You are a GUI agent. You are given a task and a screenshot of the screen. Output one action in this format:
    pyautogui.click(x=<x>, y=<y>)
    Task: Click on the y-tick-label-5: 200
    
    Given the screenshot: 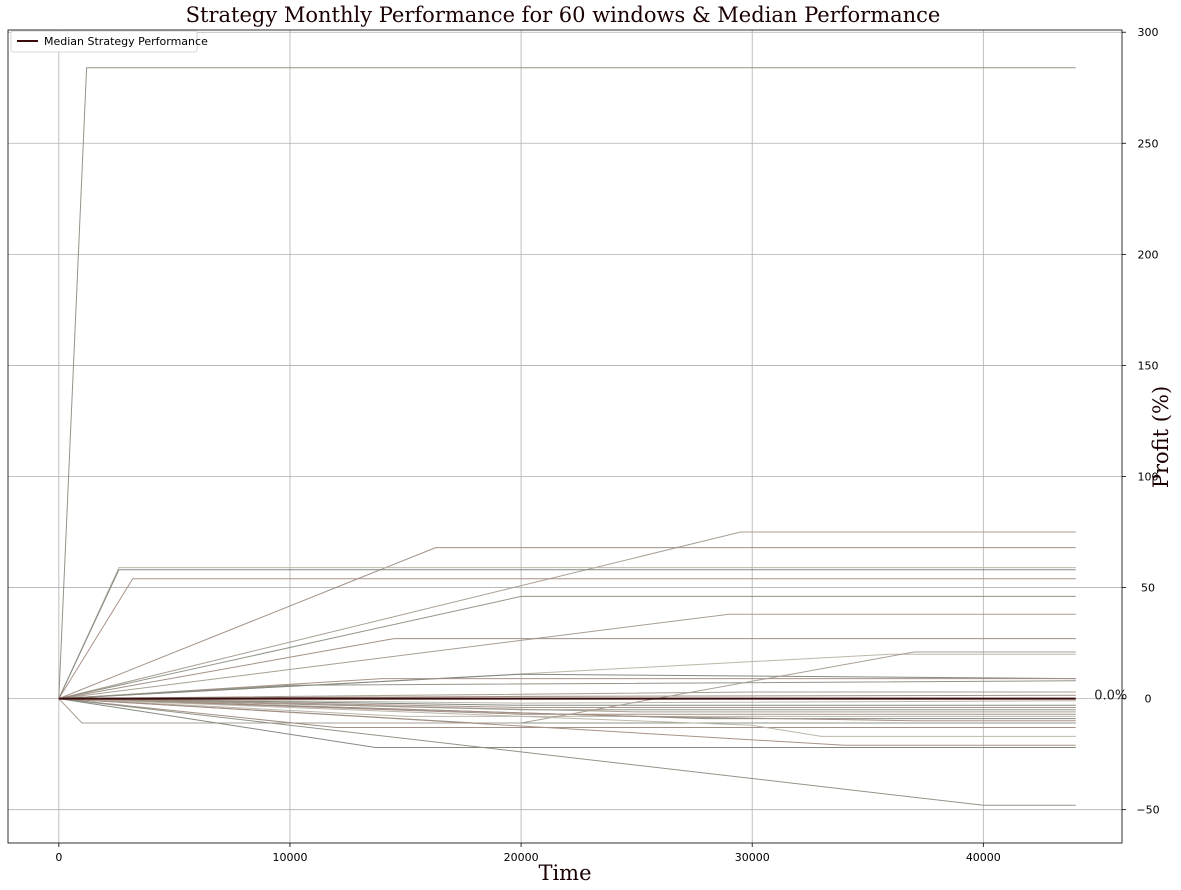 What is the action you would take?
    pyautogui.click(x=1148, y=254)
    